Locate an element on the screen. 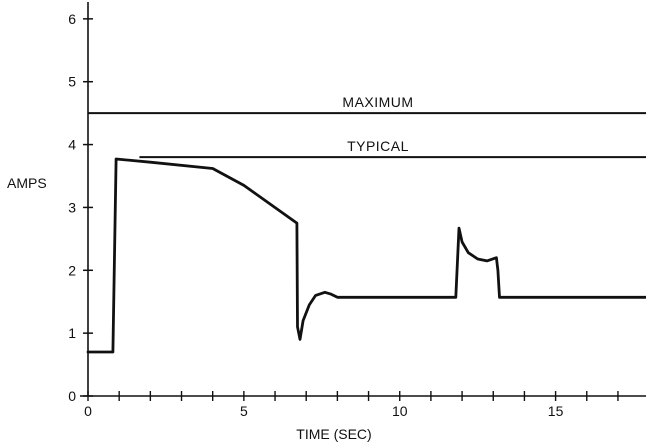 Image resolution: width=646 pixels, height=443 pixels. y-tick-label: 4 is located at coordinates (72, 145).